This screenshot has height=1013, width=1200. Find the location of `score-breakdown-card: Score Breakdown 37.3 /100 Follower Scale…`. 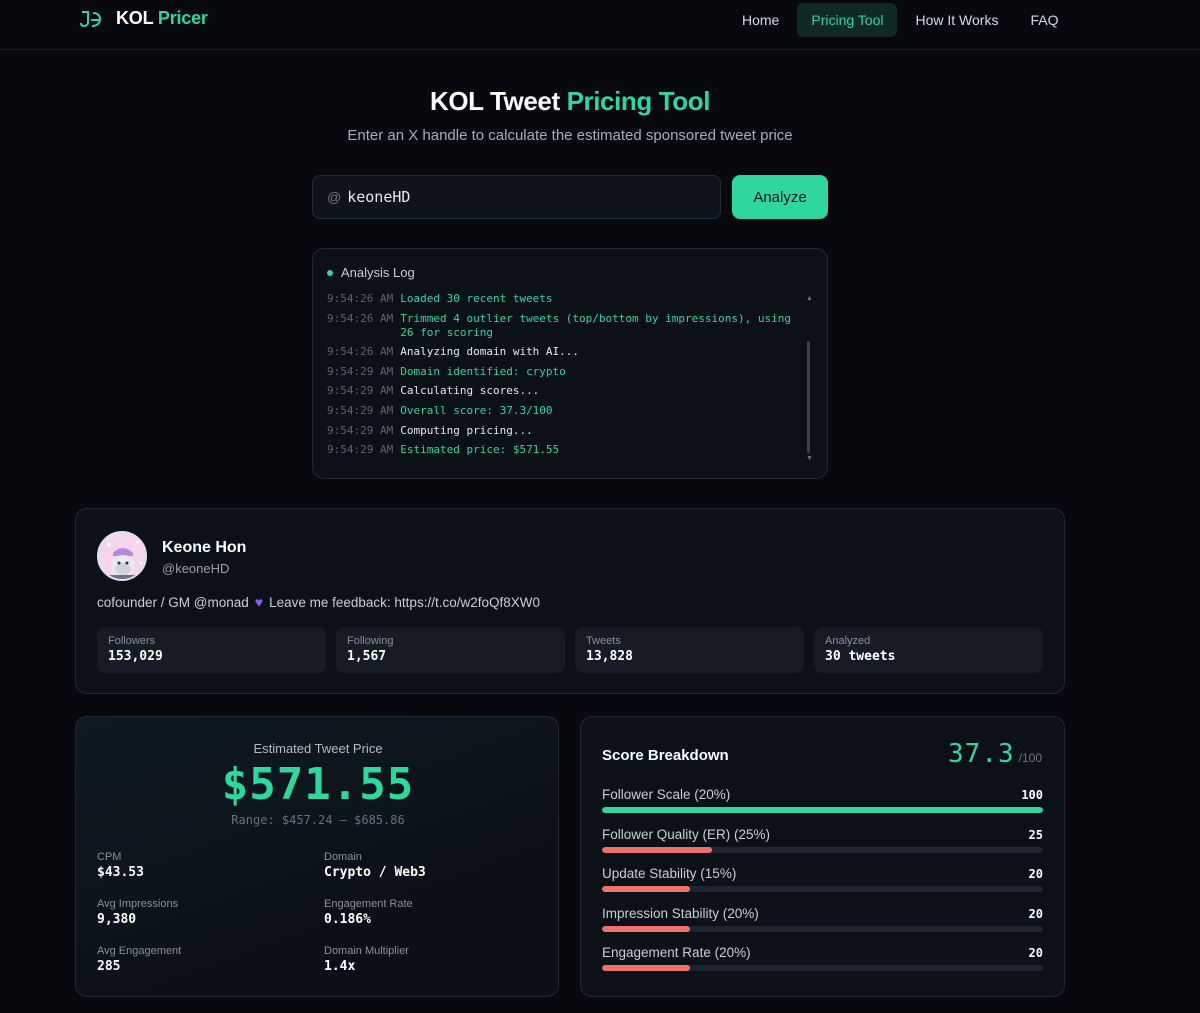

score-breakdown-card: Score Breakdown 37.3 /100 Follower Scale… is located at coordinates (822, 856).